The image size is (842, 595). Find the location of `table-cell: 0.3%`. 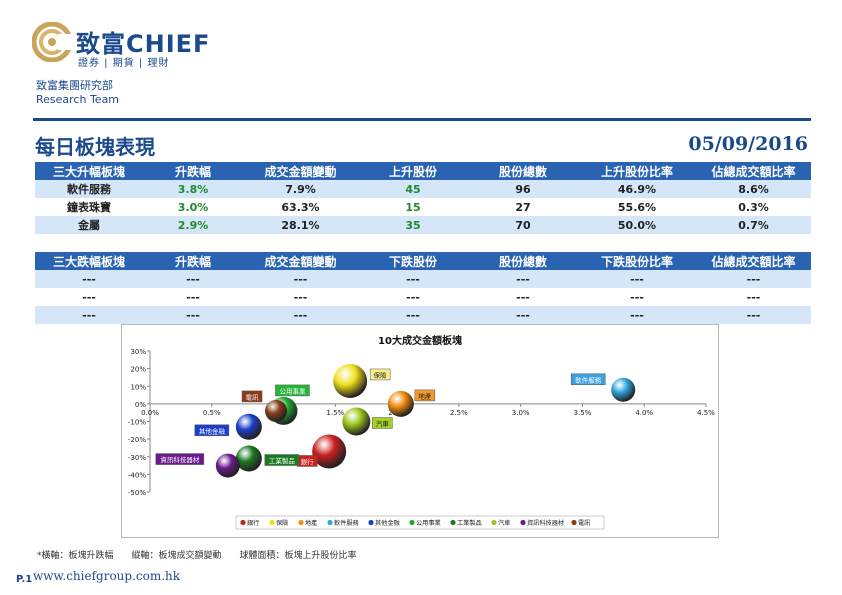

table-cell: 0.3% is located at coordinates (753, 207).